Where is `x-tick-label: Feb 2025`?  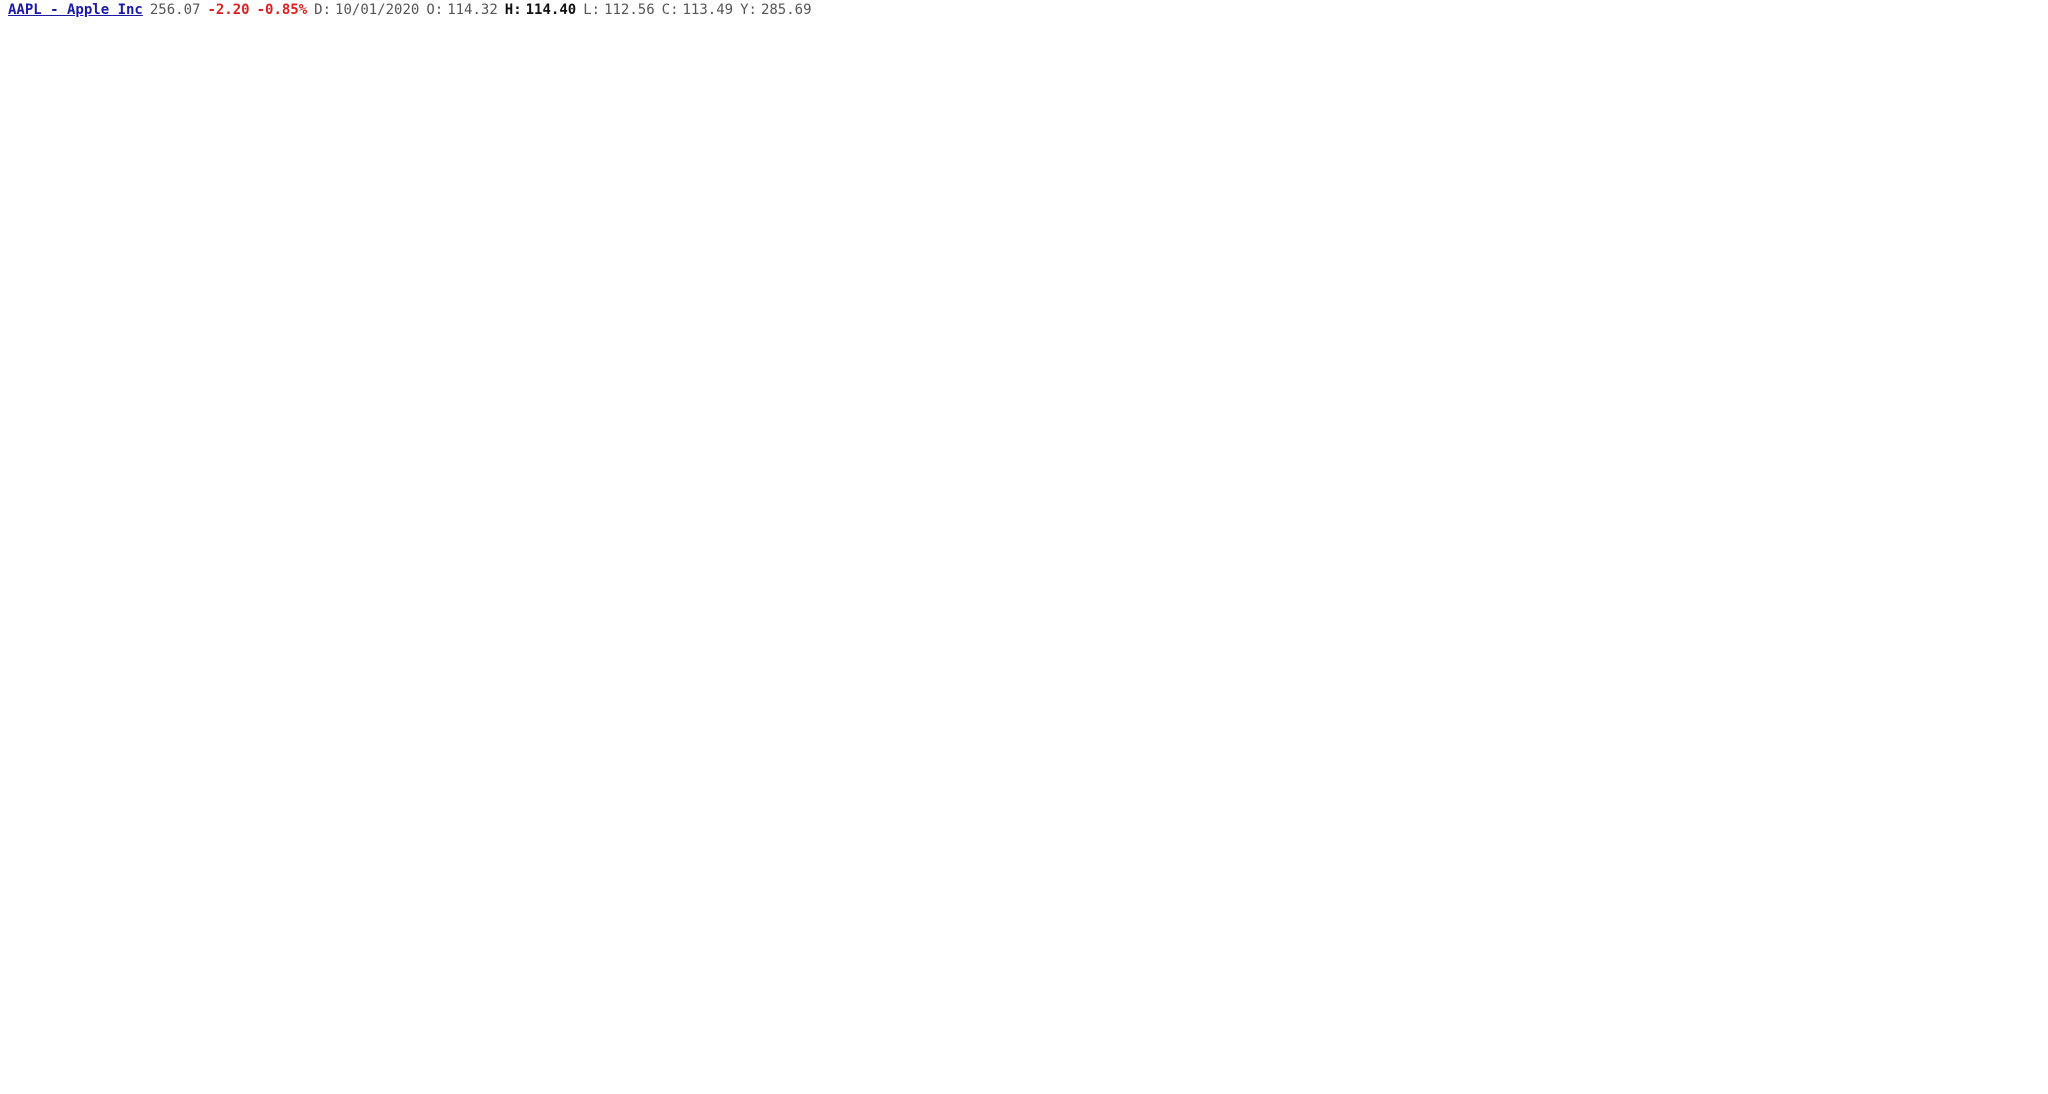
x-tick-label: Feb 2025 is located at coordinates (1636, 1076).